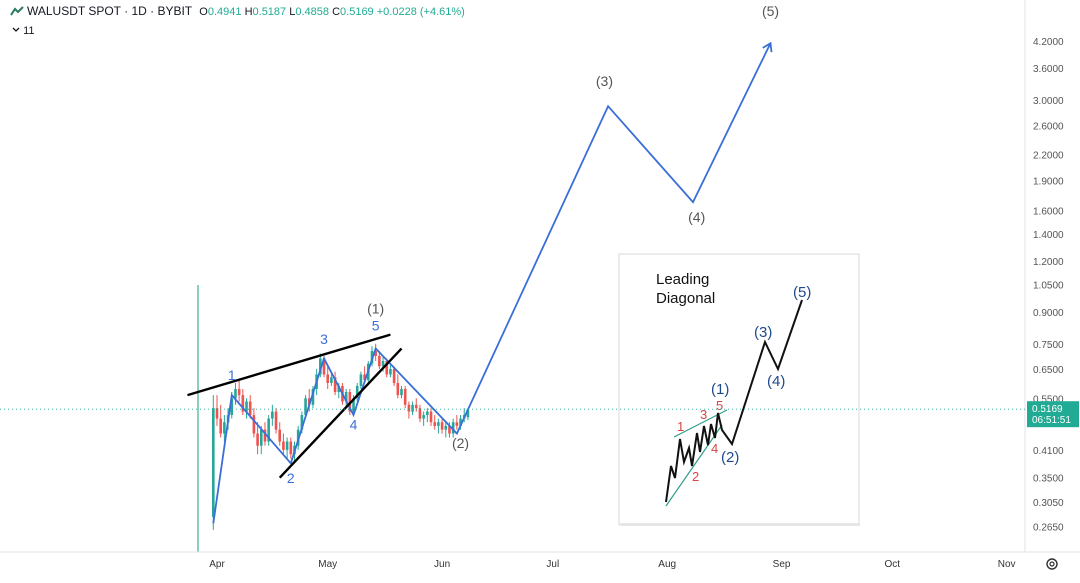  What do you see at coordinates (694, 465) in the screenshot?
I see `inset-channel-lower` at bounding box center [694, 465].